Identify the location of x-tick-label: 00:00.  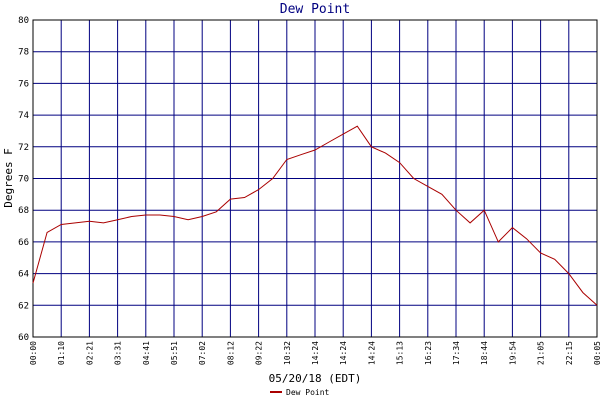
(33, 353).